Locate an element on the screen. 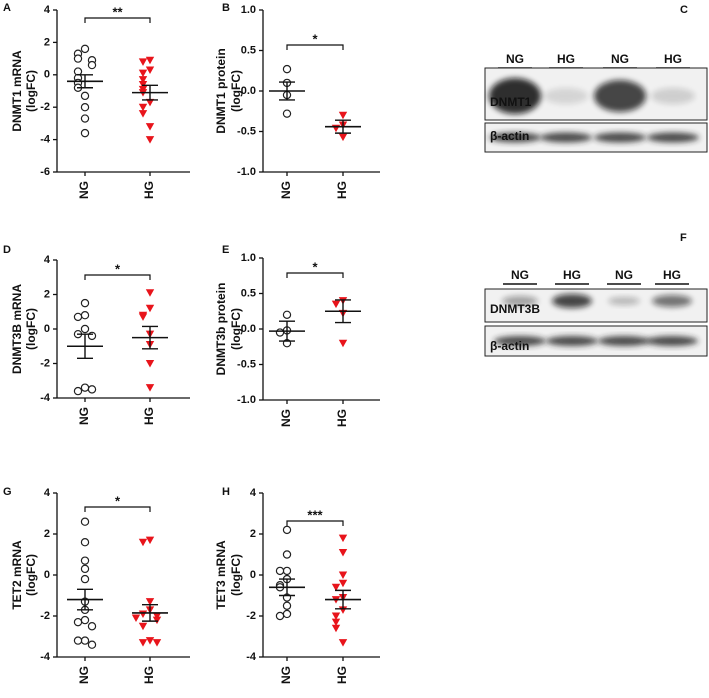 This screenshot has height=698, width=709. panel-label: E is located at coordinates (225, 250).